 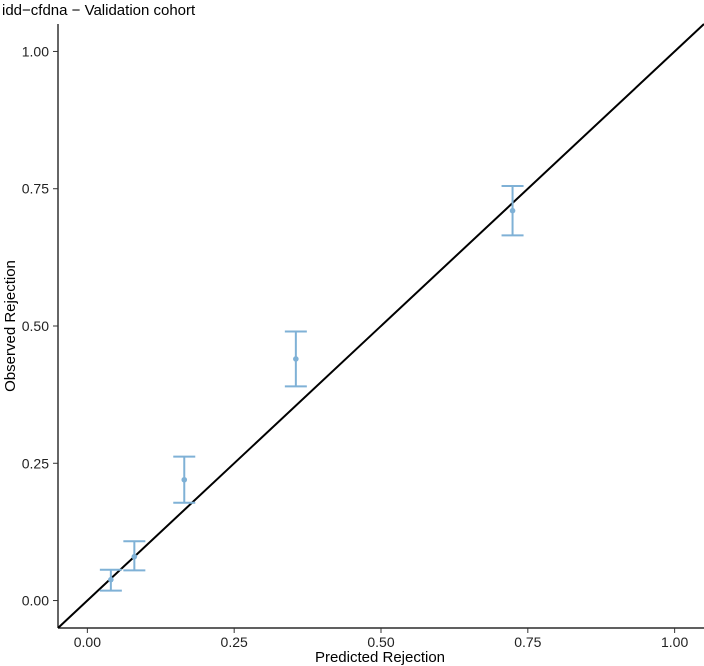 What do you see at coordinates (10, 326) in the screenshot?
I see `y-axis-title: Observed Rejection` at bounding box center [10, 326].